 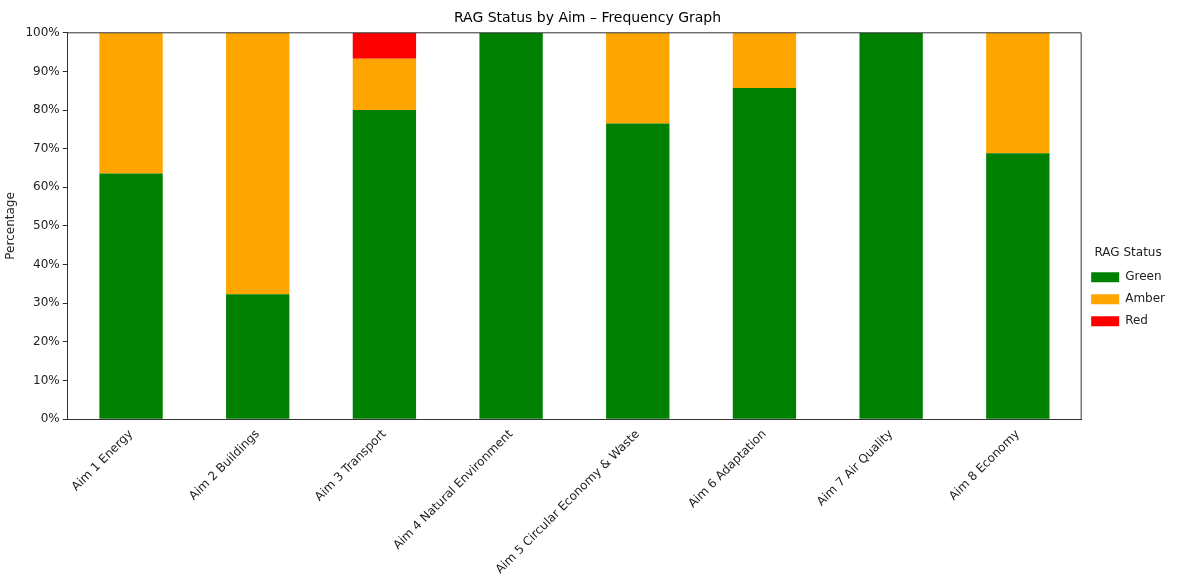 What do you see at coordinates (46, 302) in the screenshot?
I see `y-tick-label: 30%` at bounding box center [46, 302].